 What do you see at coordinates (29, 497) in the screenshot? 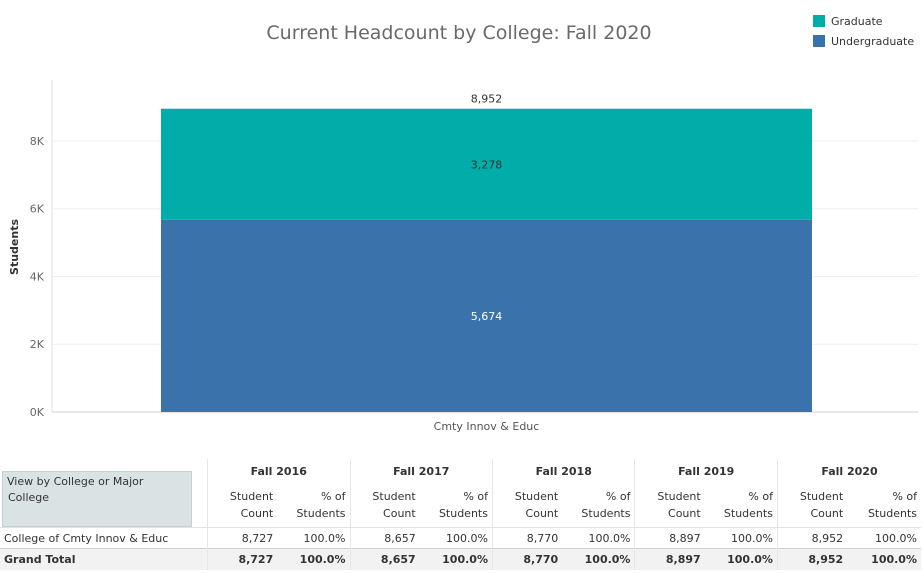
I see `view-by-value: College` at bounding box center [29, 497].